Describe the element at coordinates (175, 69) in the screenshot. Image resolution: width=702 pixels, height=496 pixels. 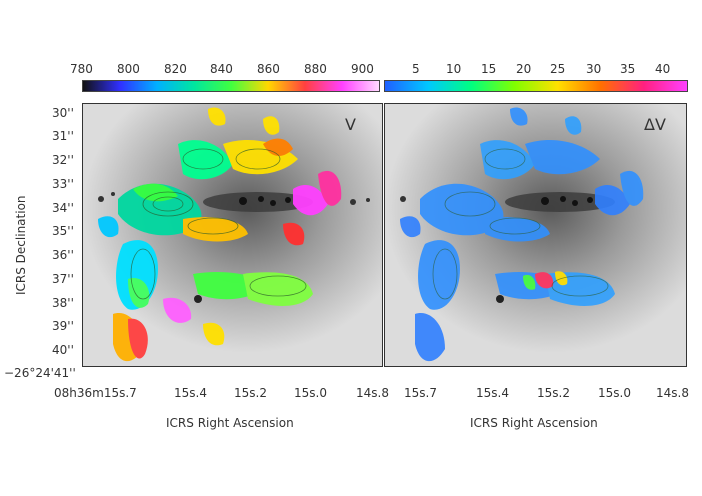
I see `cbar-left-tick: 820` at that location.